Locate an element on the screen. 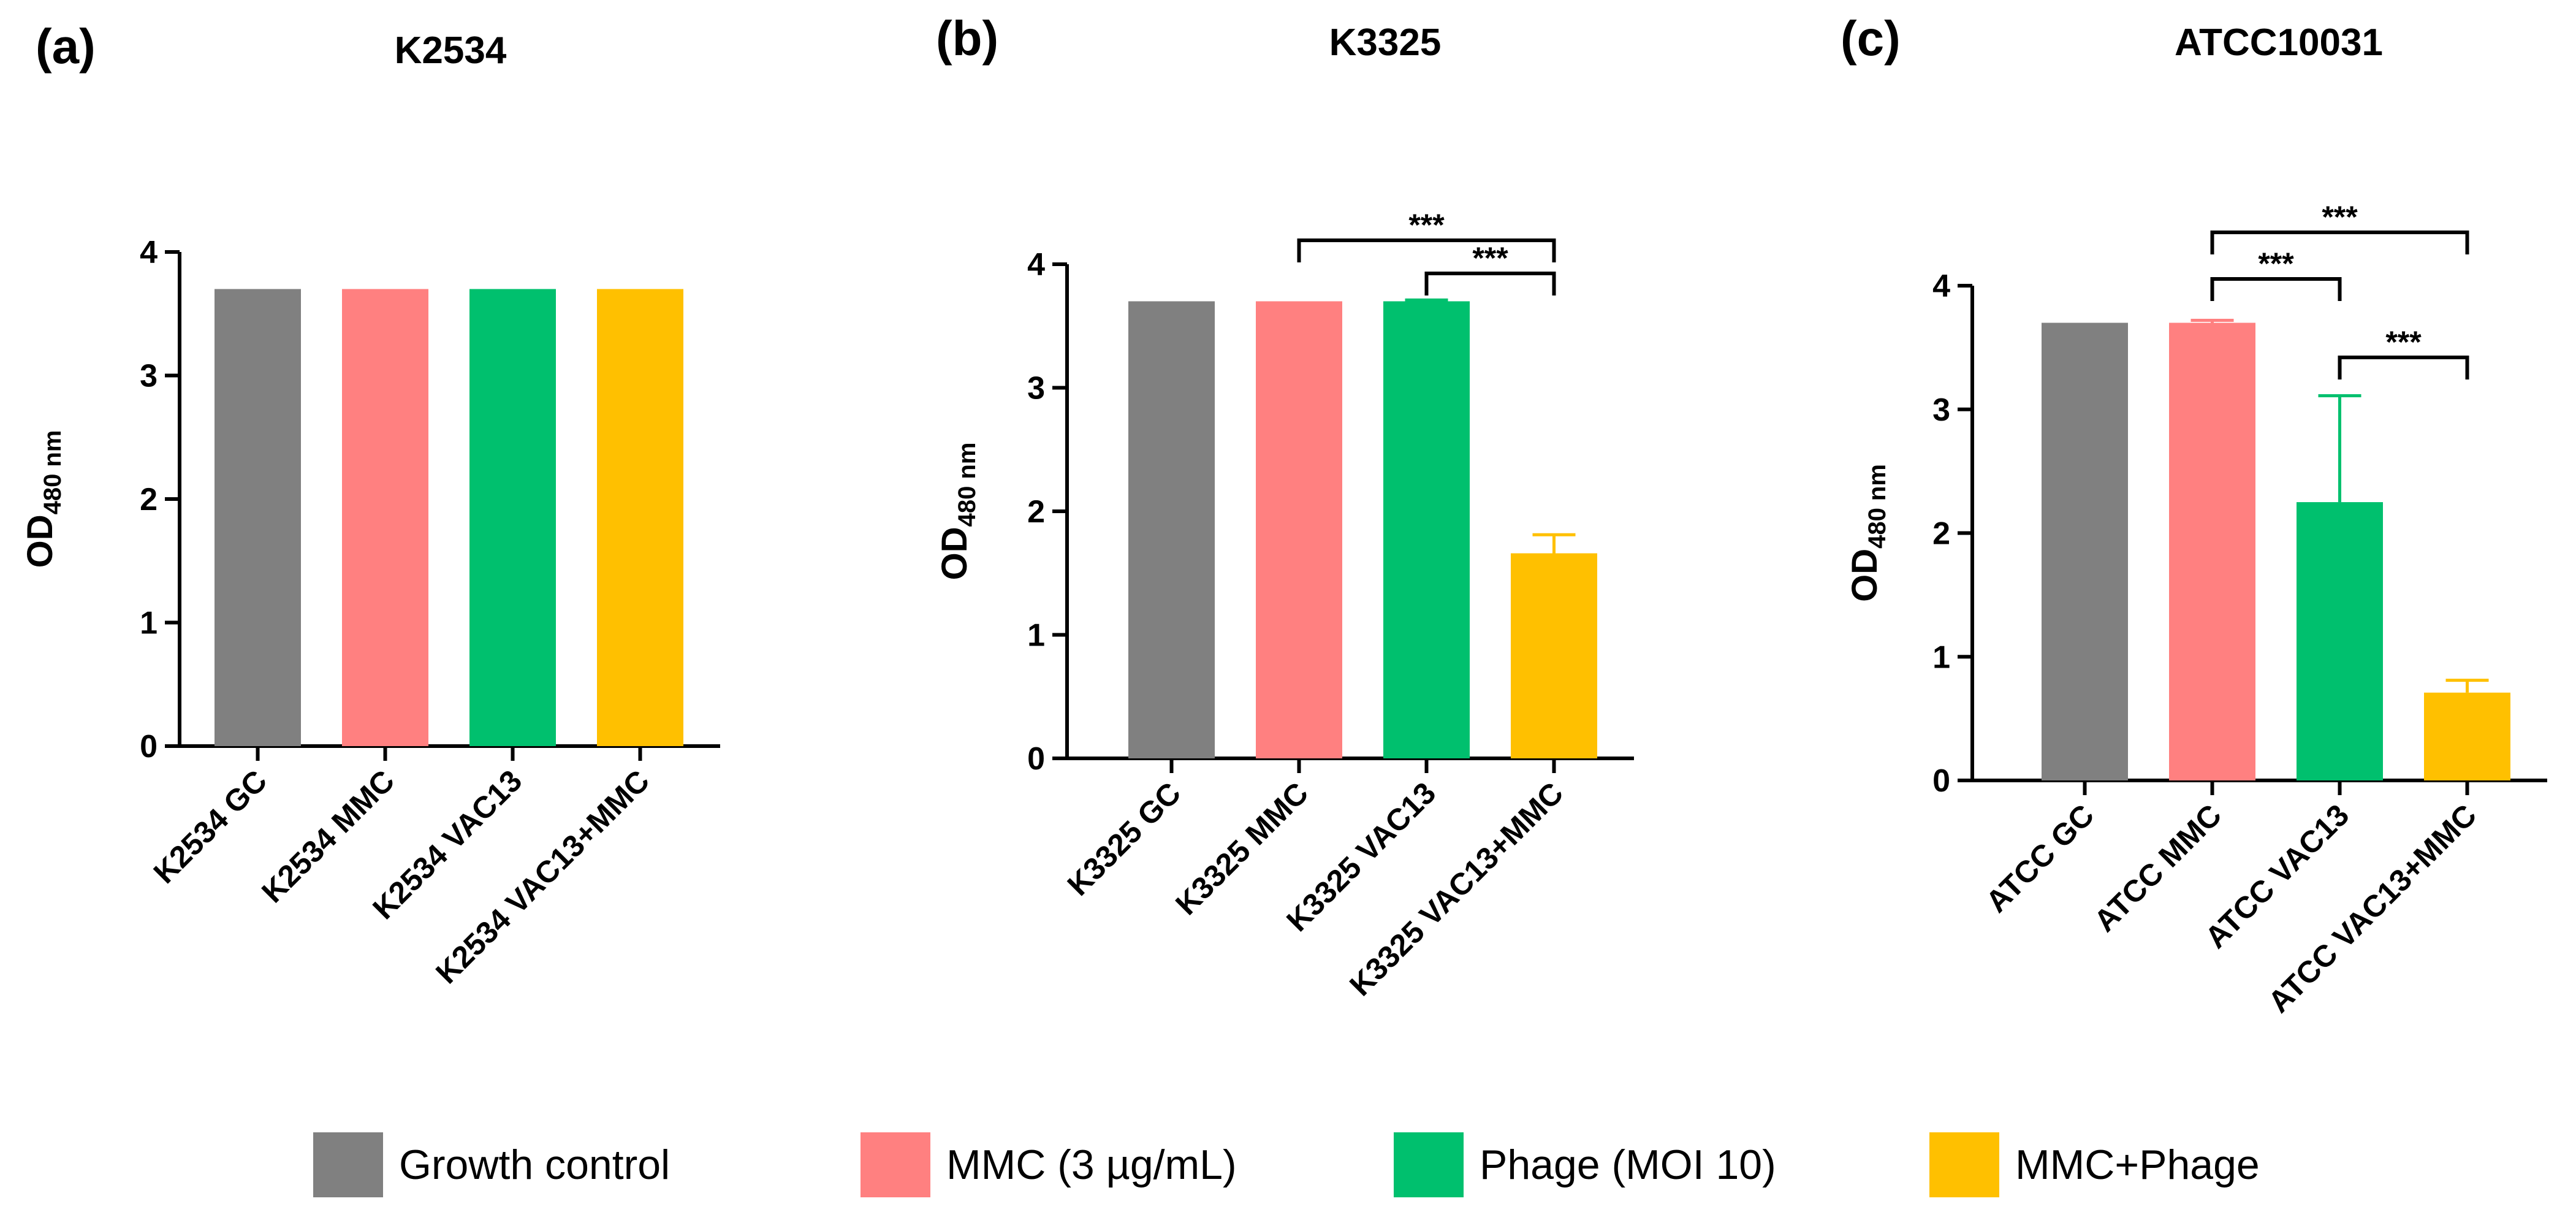  panel-letter: (b) is located at coordinates (967, 38).